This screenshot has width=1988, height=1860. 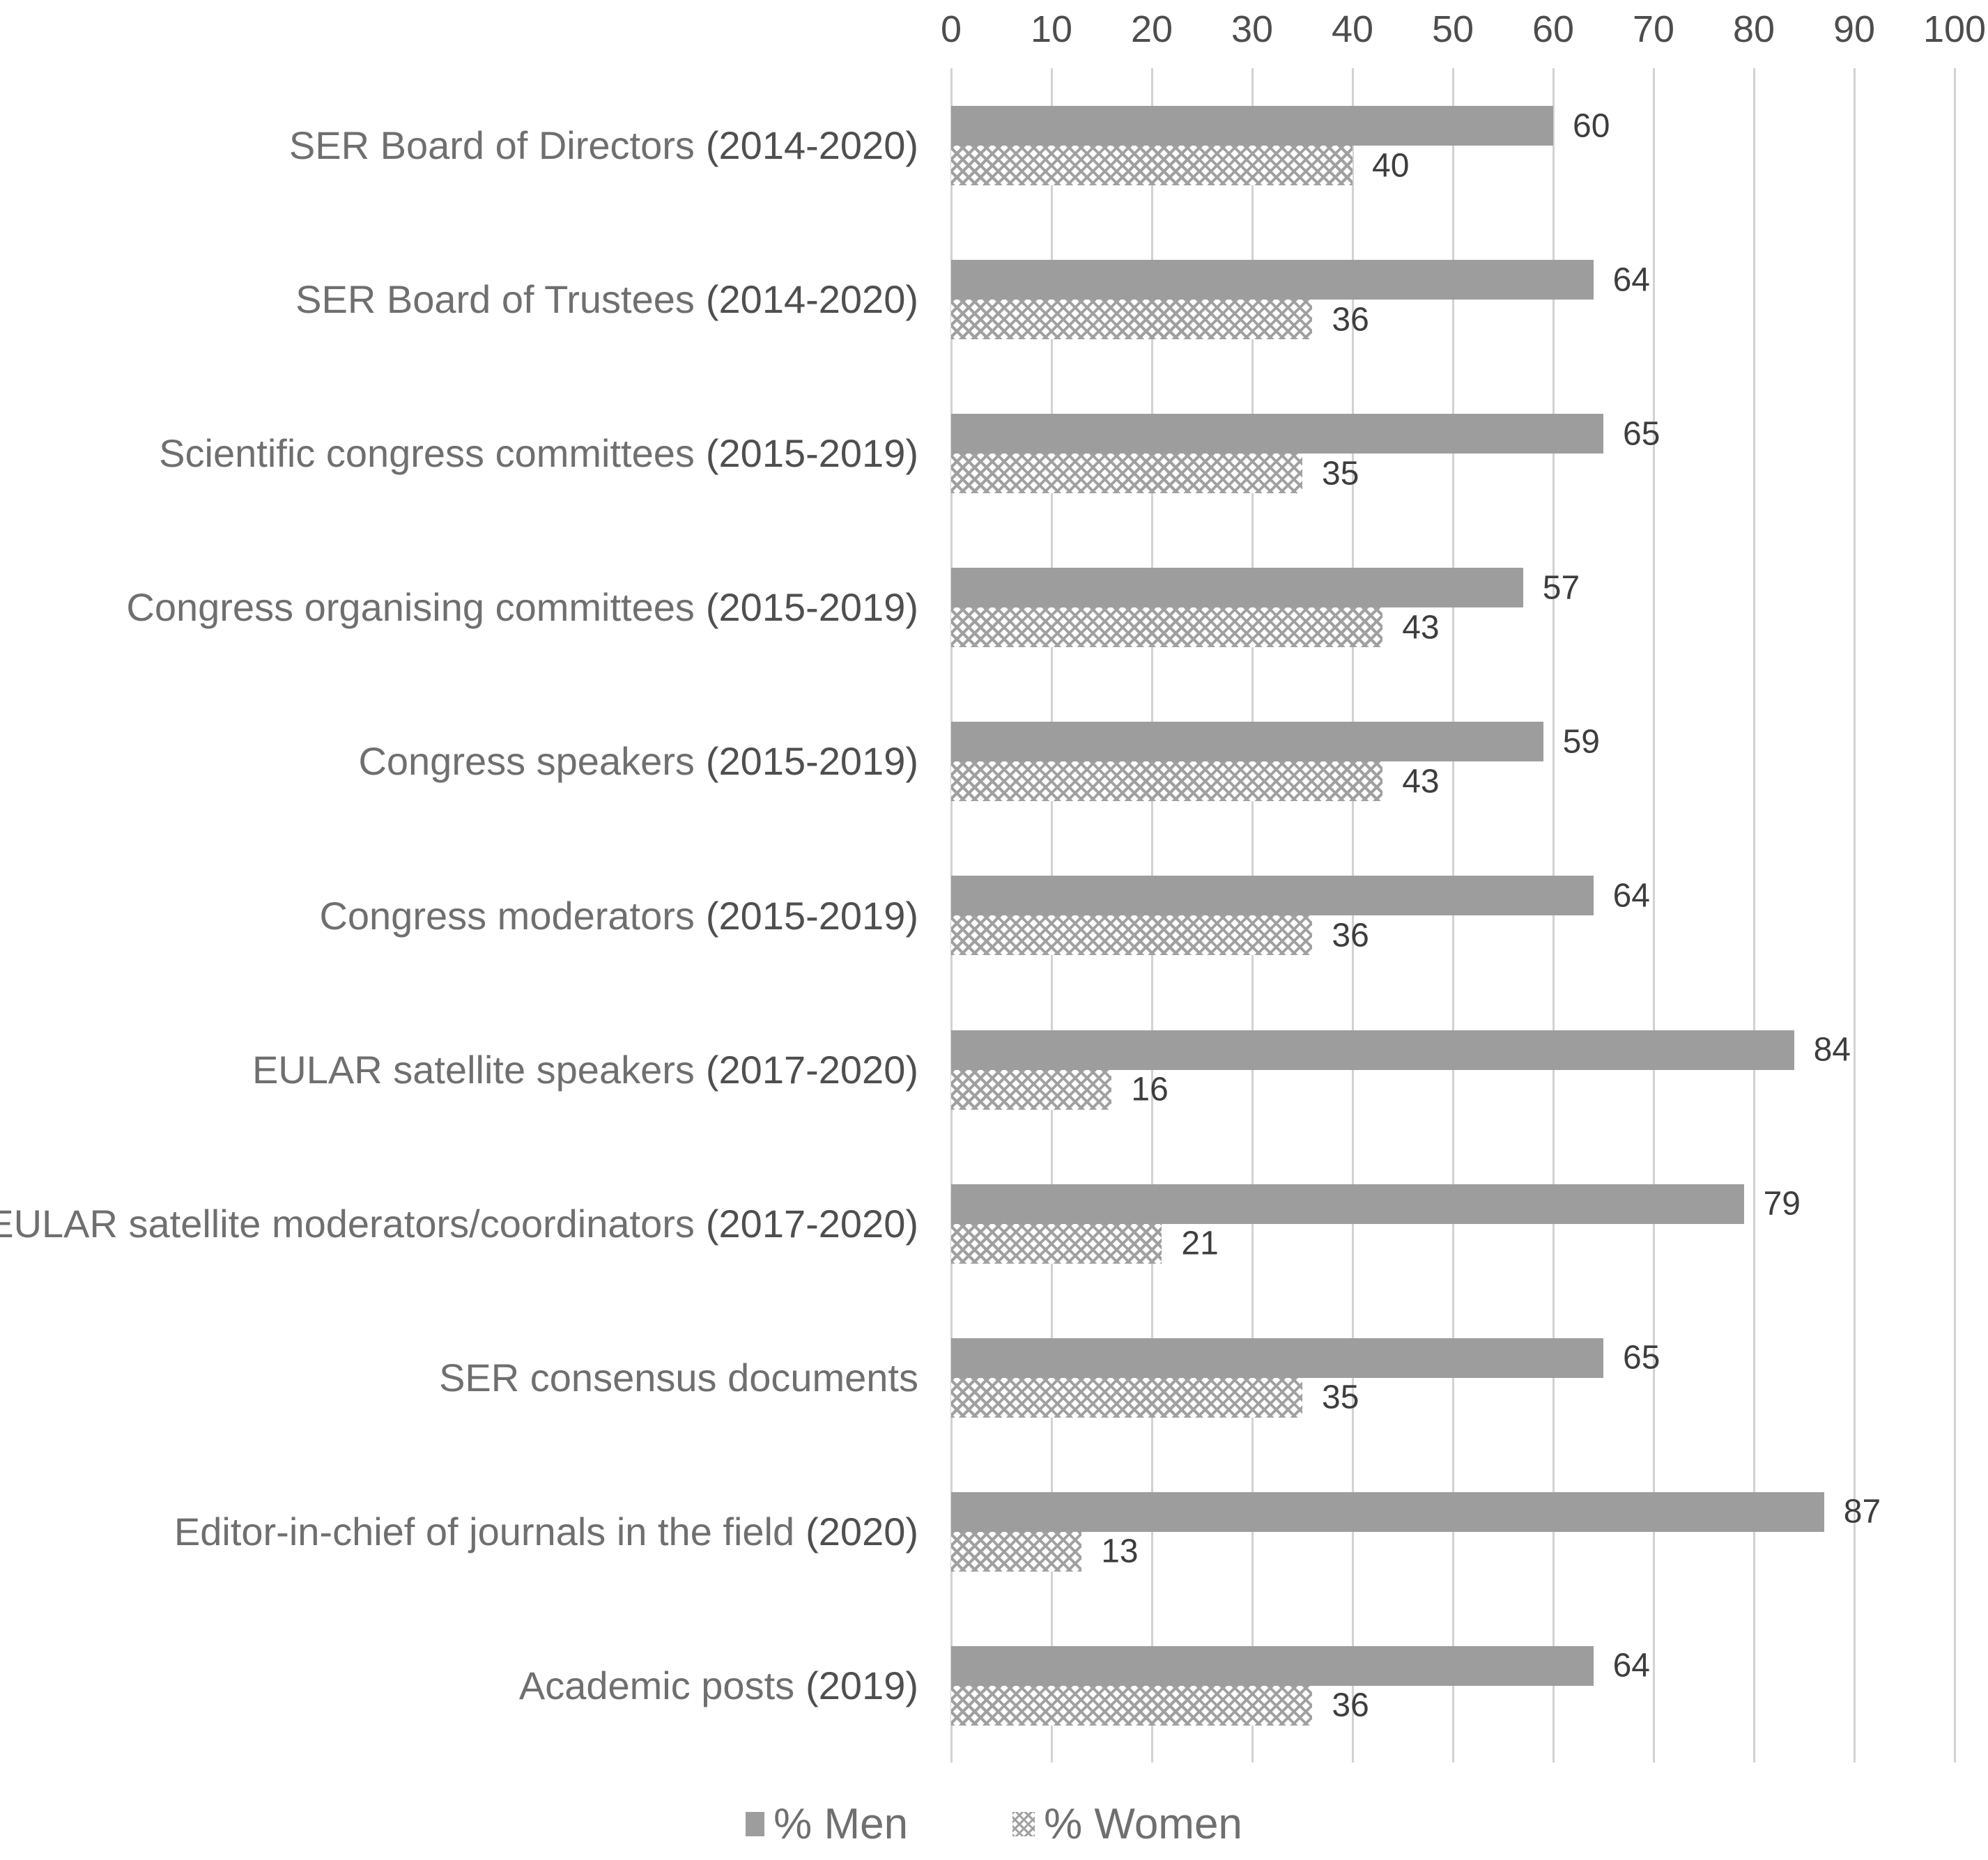 I want to click on category-name: Editor-in-chief of journals in the field, so click(x=485, y=1531).